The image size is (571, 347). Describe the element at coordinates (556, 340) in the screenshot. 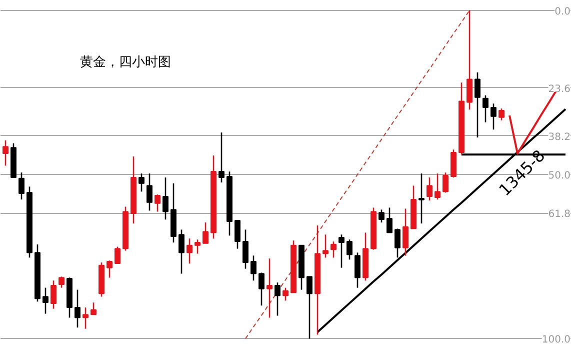

I see `y-tick-label: 100.0` at that location.